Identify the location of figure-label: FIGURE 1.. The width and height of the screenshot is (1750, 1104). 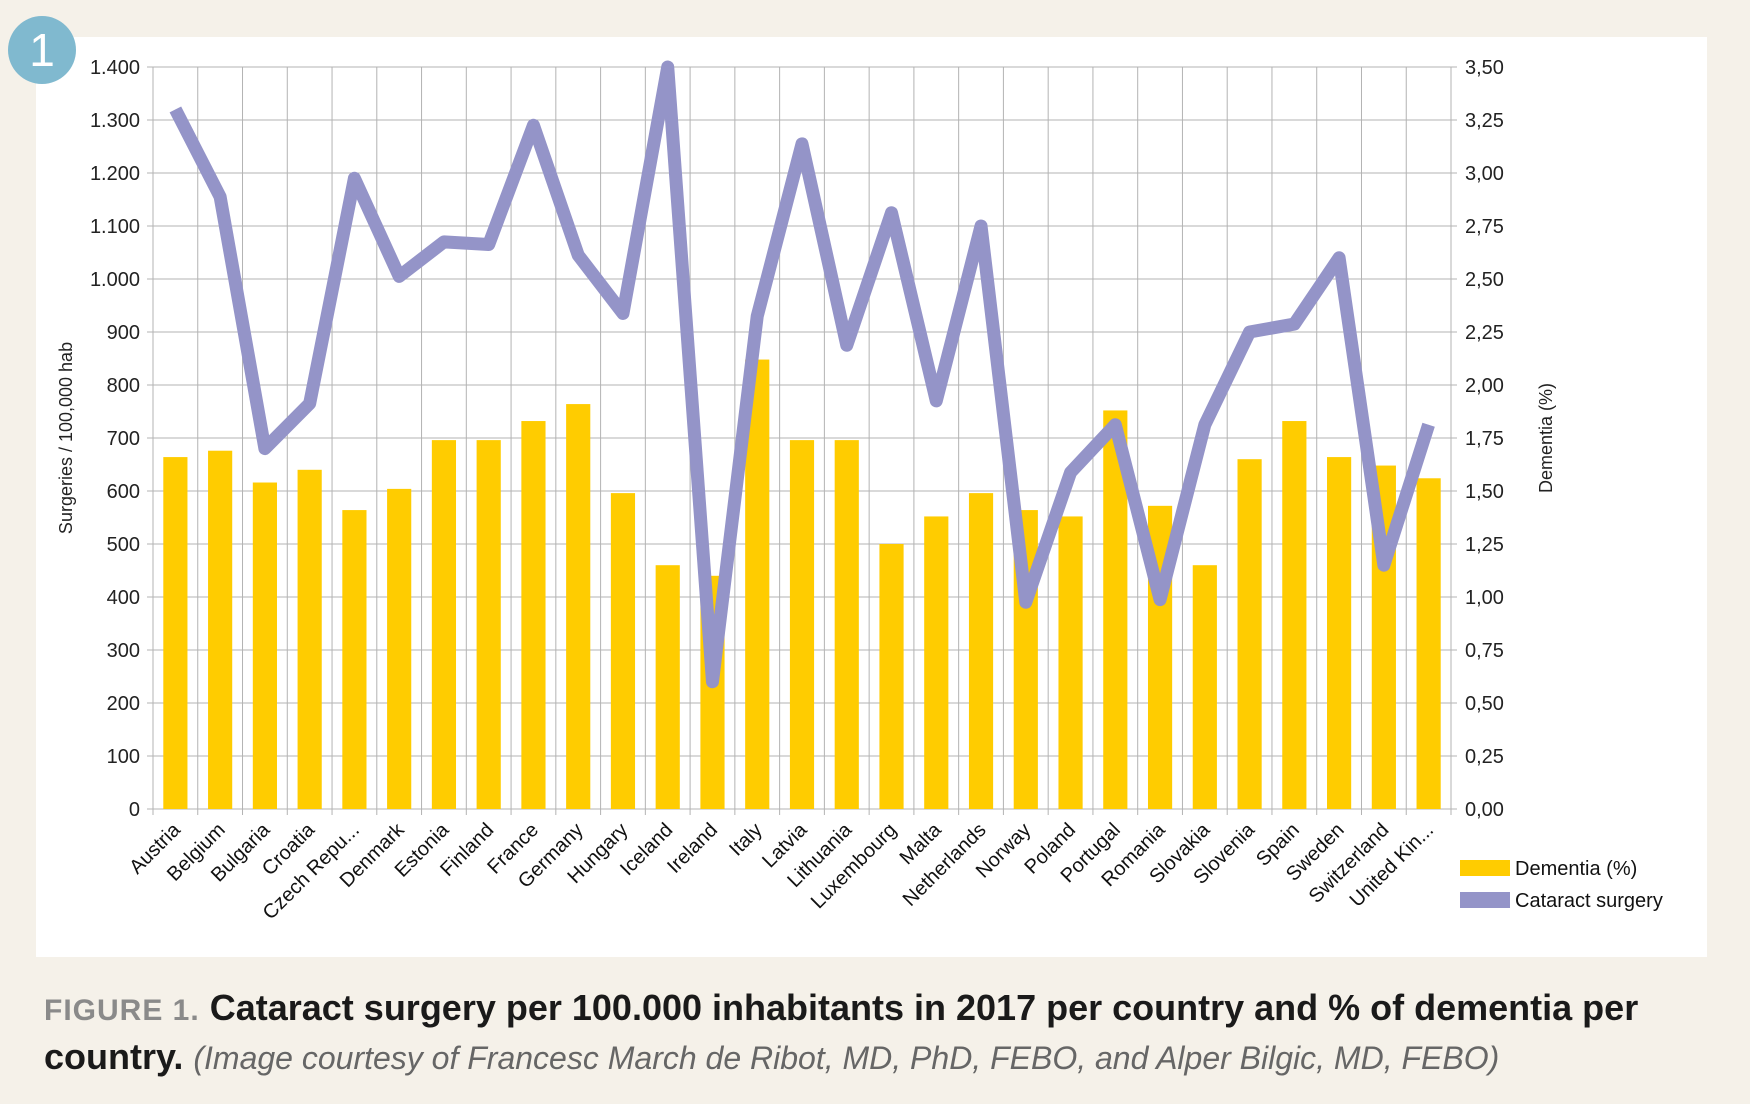
(122, 1010).